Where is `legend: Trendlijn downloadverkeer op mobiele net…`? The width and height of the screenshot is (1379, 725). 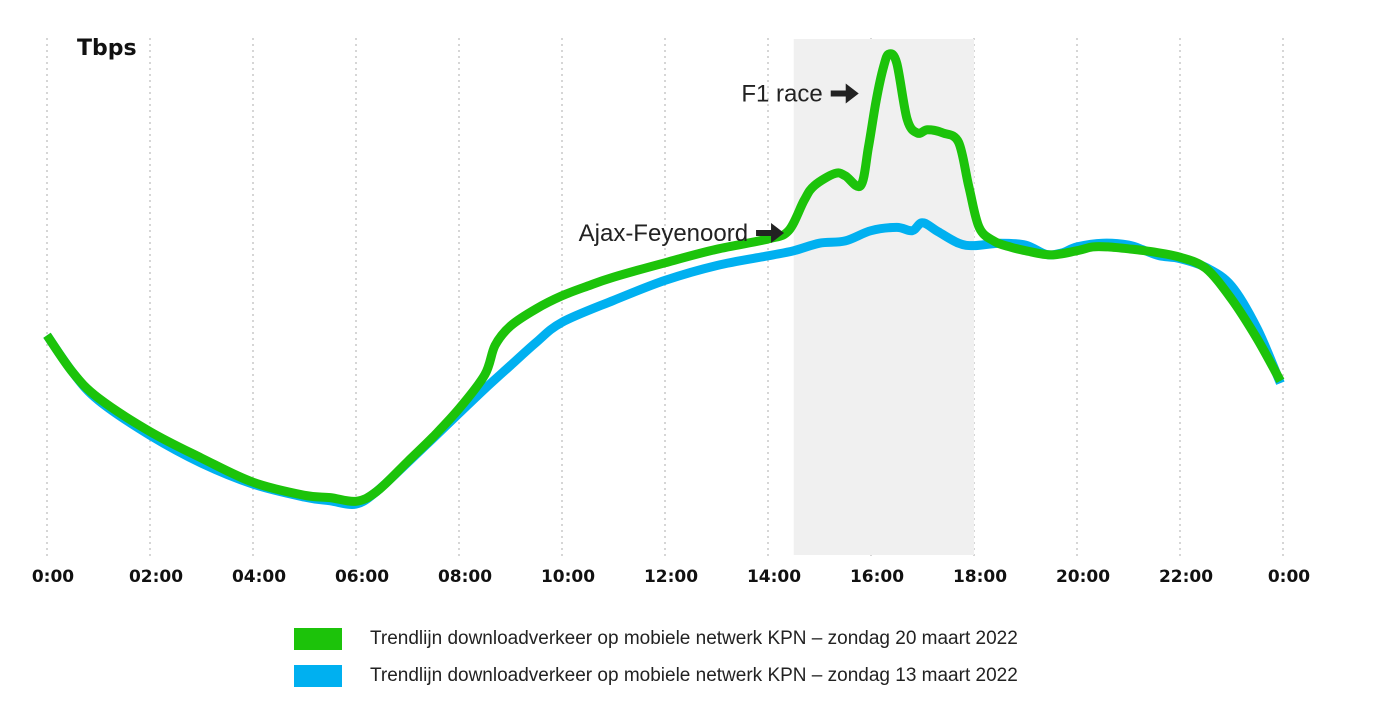
legend: Trendlijn downloadverkeer op mobiele net… is located at coordinates (656, 663).